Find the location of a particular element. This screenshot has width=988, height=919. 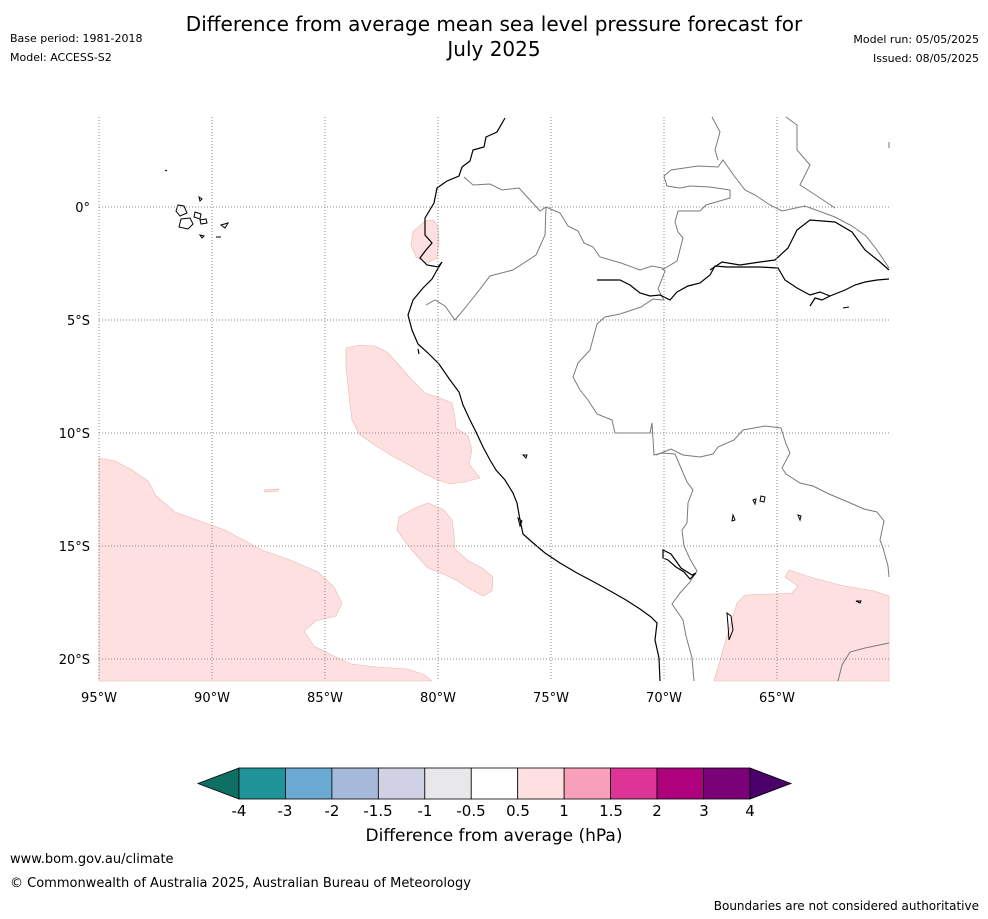

lake-titicaca is located at coordinates (679, 564).